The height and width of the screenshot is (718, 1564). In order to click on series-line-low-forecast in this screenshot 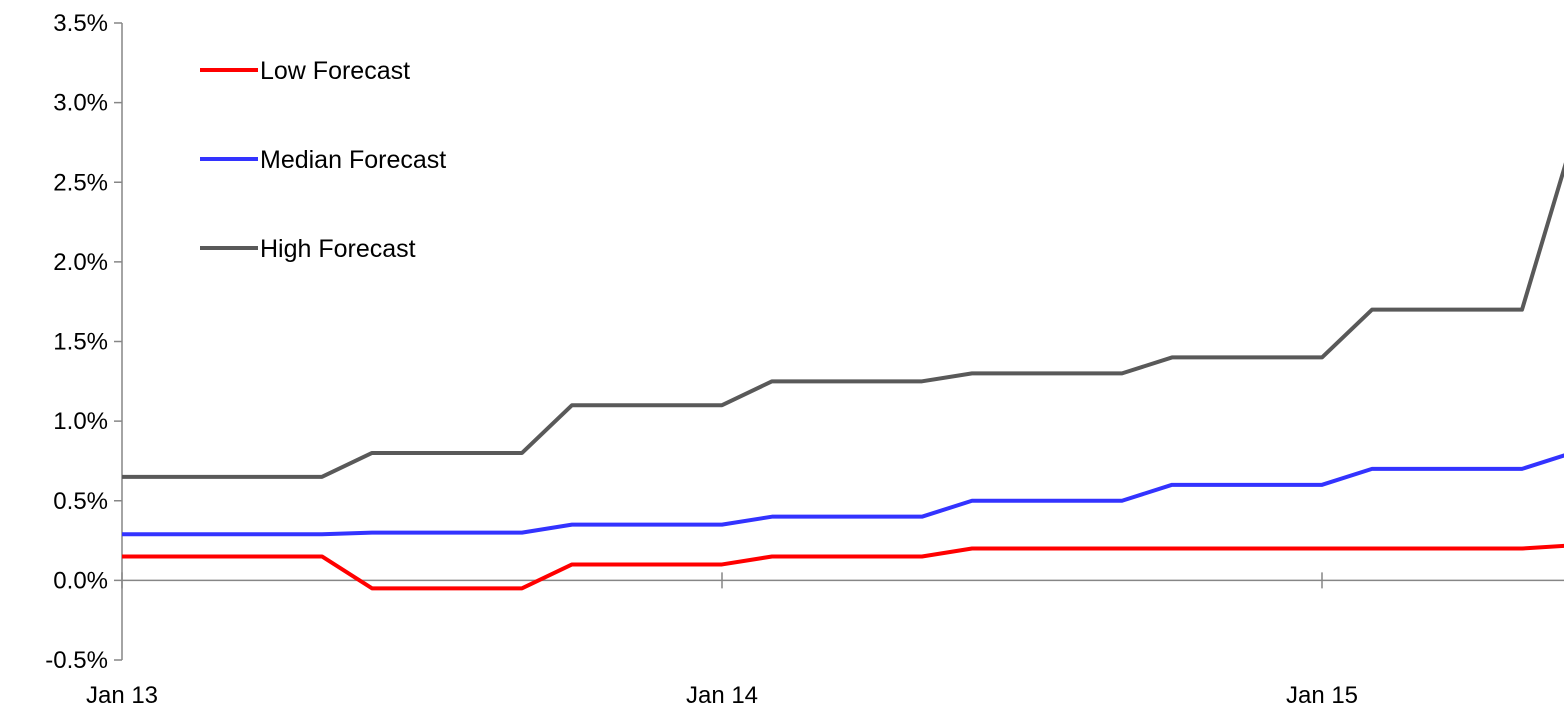, I will do `click(843, 567)`.